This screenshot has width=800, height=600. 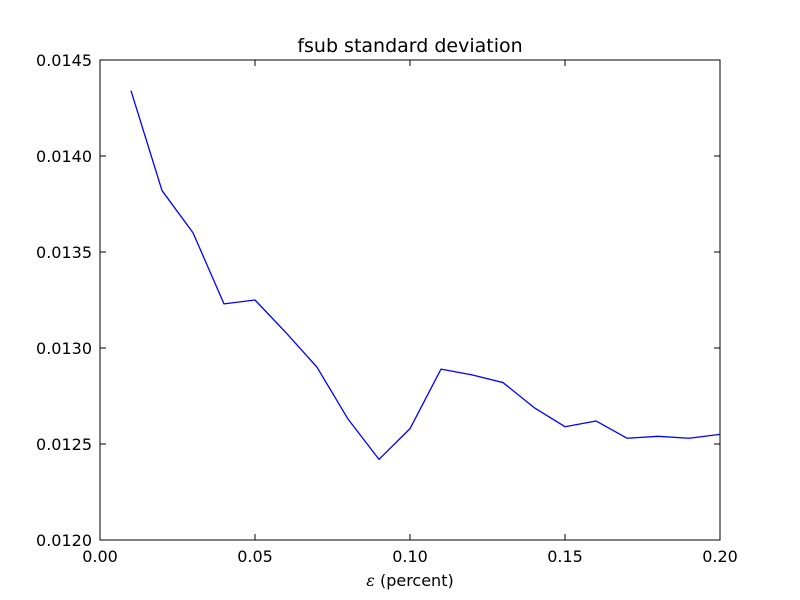 I want to click on y-tick-label: 0.0130, so click(x=64, y=348).